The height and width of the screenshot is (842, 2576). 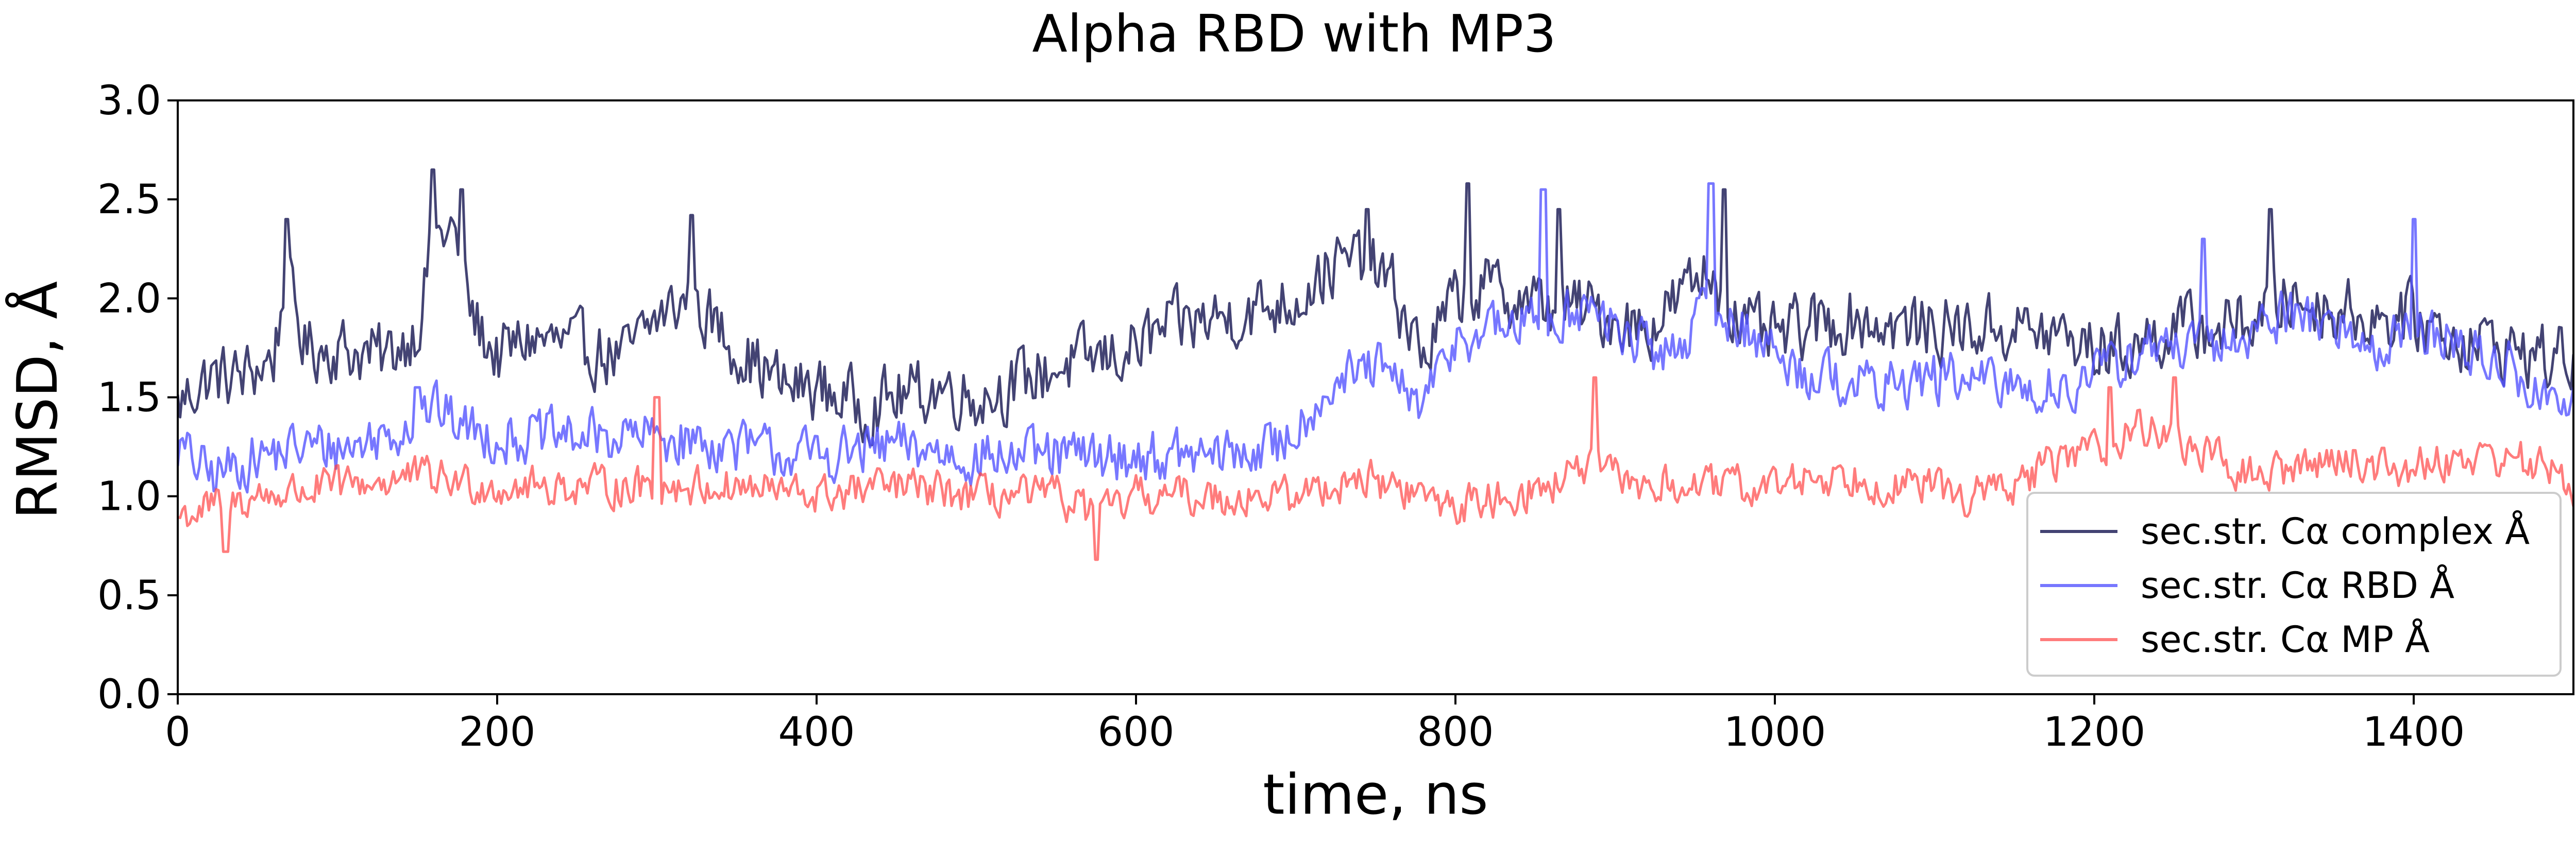 I want to click on x-tick-label: 800, so click(x=1455, y=732).